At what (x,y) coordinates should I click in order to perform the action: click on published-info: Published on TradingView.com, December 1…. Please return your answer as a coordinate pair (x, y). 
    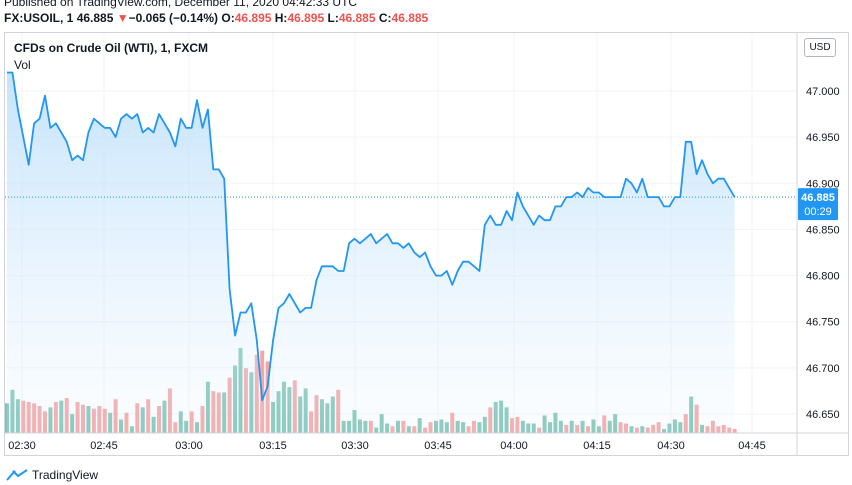
    Looking at the image, I should click on (181, 4).